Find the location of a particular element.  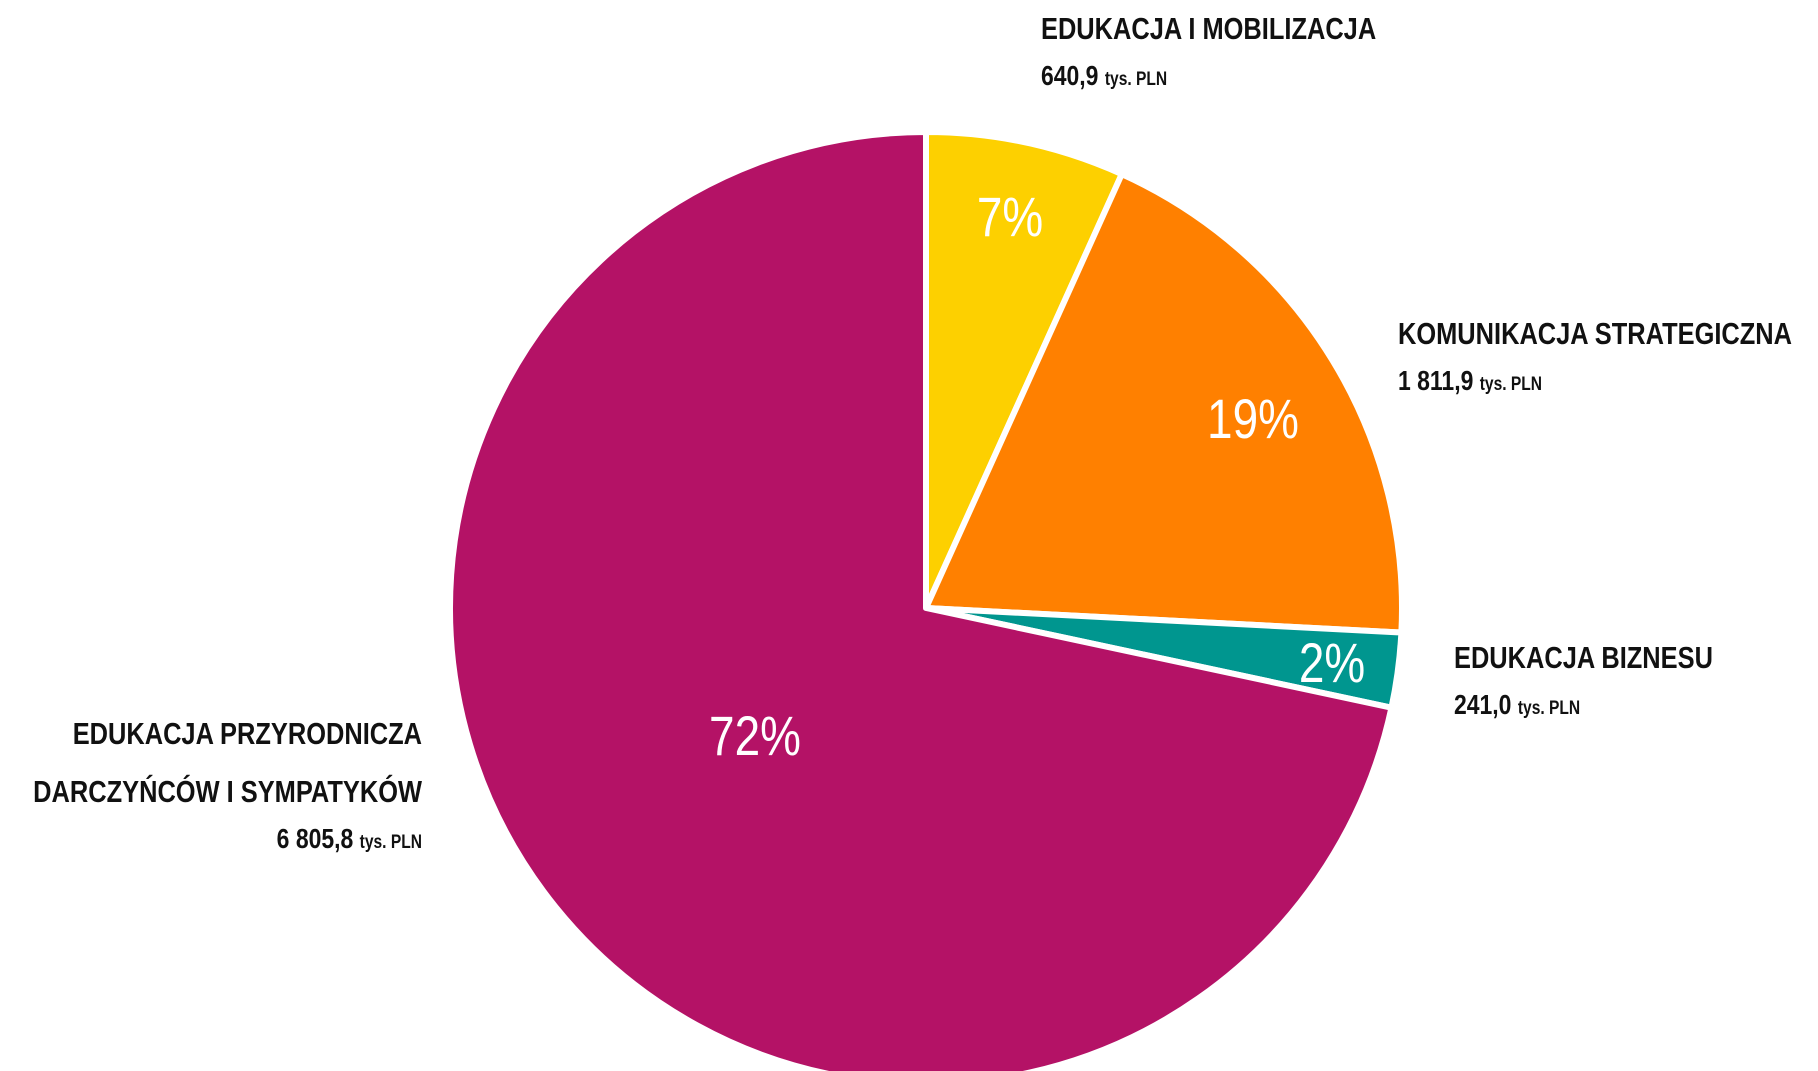

value-line: 1 811,9 tys. PLN is located at coordinates (1608, 383).